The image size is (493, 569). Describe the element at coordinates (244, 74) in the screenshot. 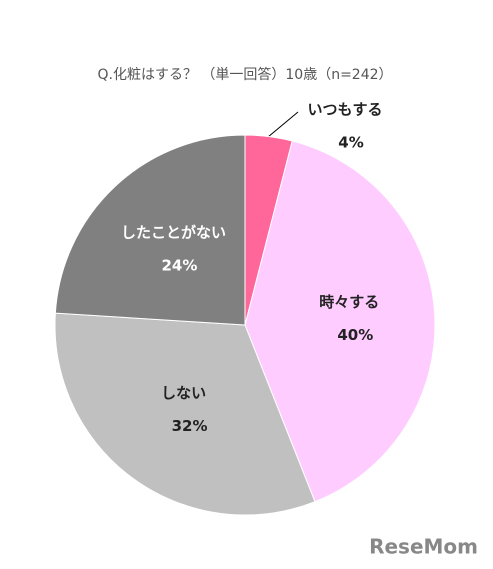

I see `chart-title: Q.化粧はする？ （単一回答）10歳（n=242）` at that location.